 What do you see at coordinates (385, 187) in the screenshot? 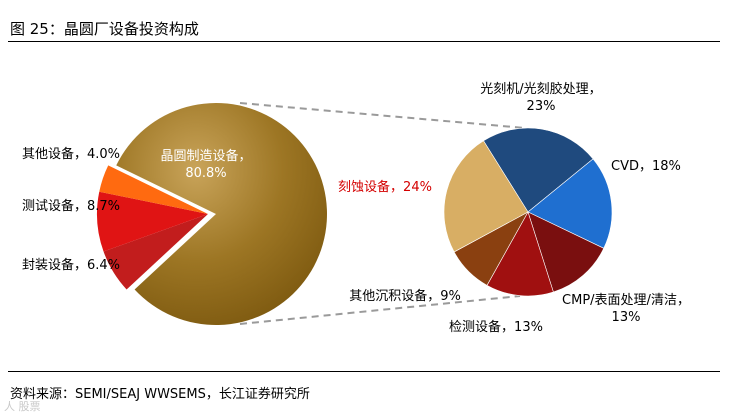
I see `label-刻蚀设备: 刻蚀设备，24%` at bounding box center [385, 187].